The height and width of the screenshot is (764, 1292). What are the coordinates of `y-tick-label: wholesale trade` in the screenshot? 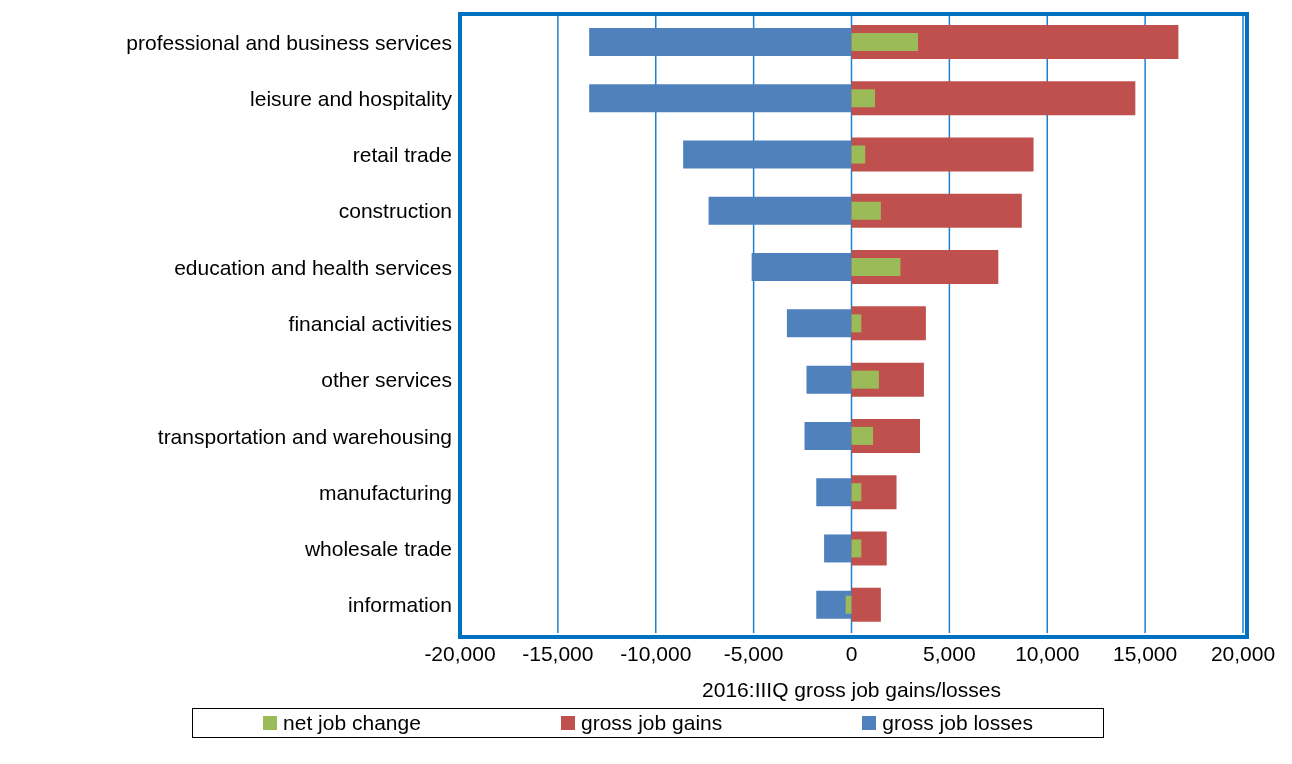 It's located at (377, 549).